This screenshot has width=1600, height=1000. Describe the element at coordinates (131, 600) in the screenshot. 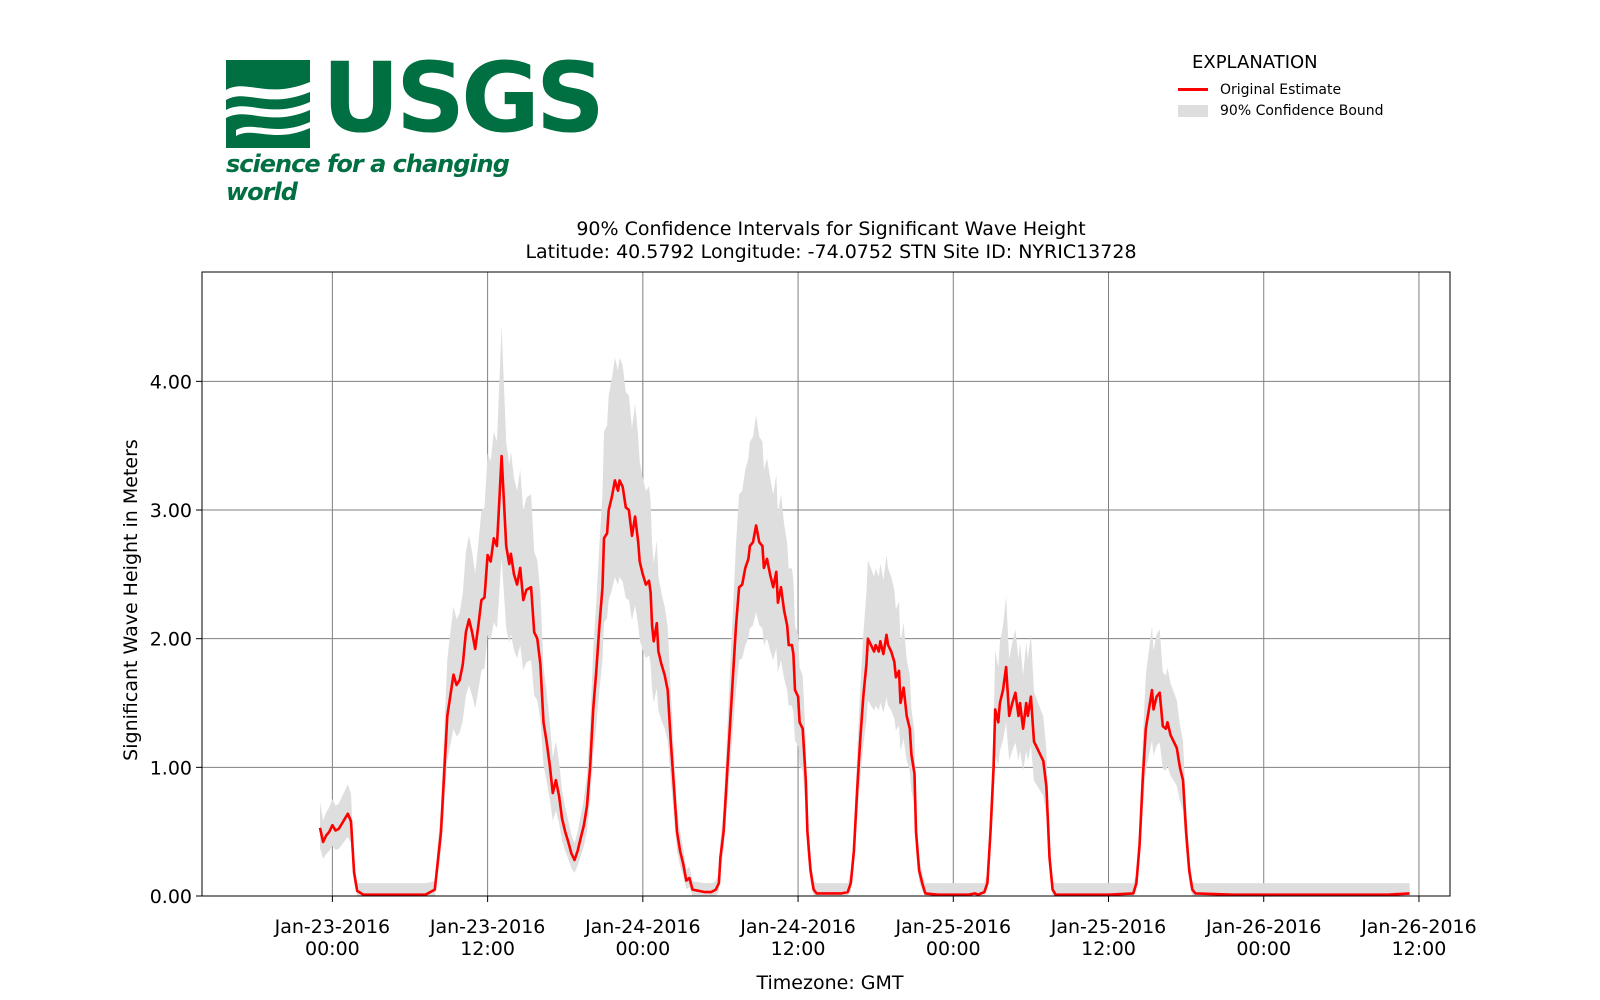

I see `y-axis-label: Significant Wave Height in Meters` at that location.